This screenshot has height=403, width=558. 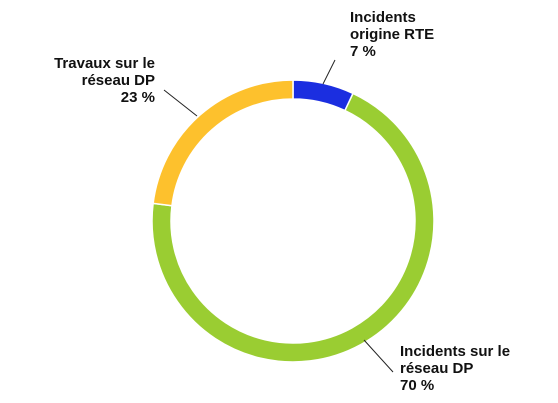 I want to click on label-line: Travaux sur le, so click(x=104, y=63).